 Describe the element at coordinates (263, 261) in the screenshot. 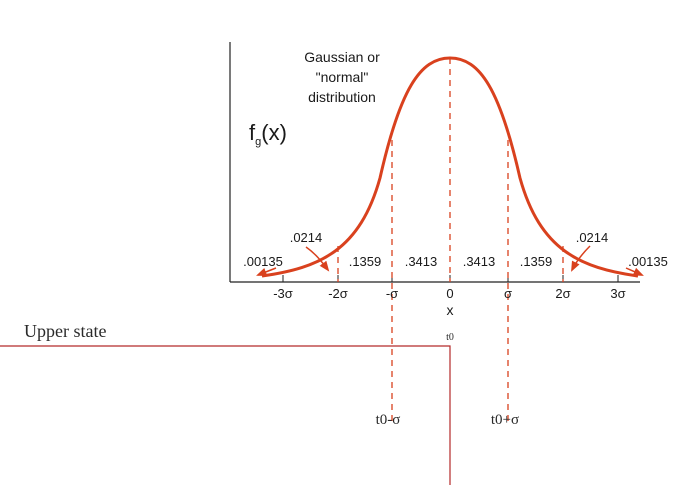

I see `prob-neg3-neg2: .00135` at that location.